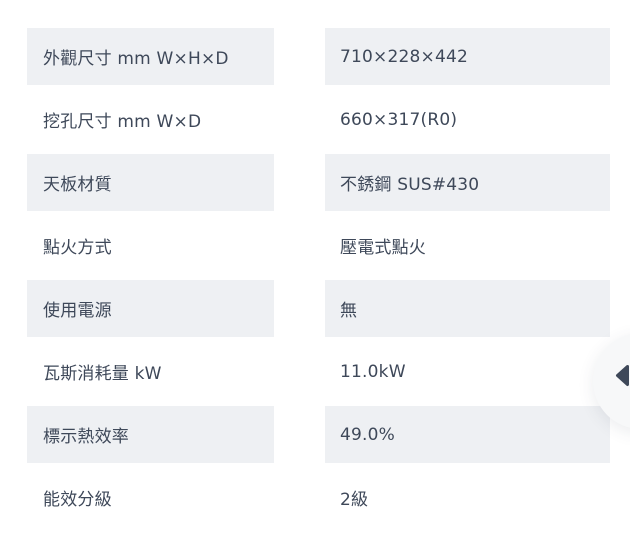 The width and height of the screenshot is (630, 537). What do you see at coordinates (318, 308) in the screenshot?
I see `table-row: 使用電源 無` at bounding box center [318, 308].